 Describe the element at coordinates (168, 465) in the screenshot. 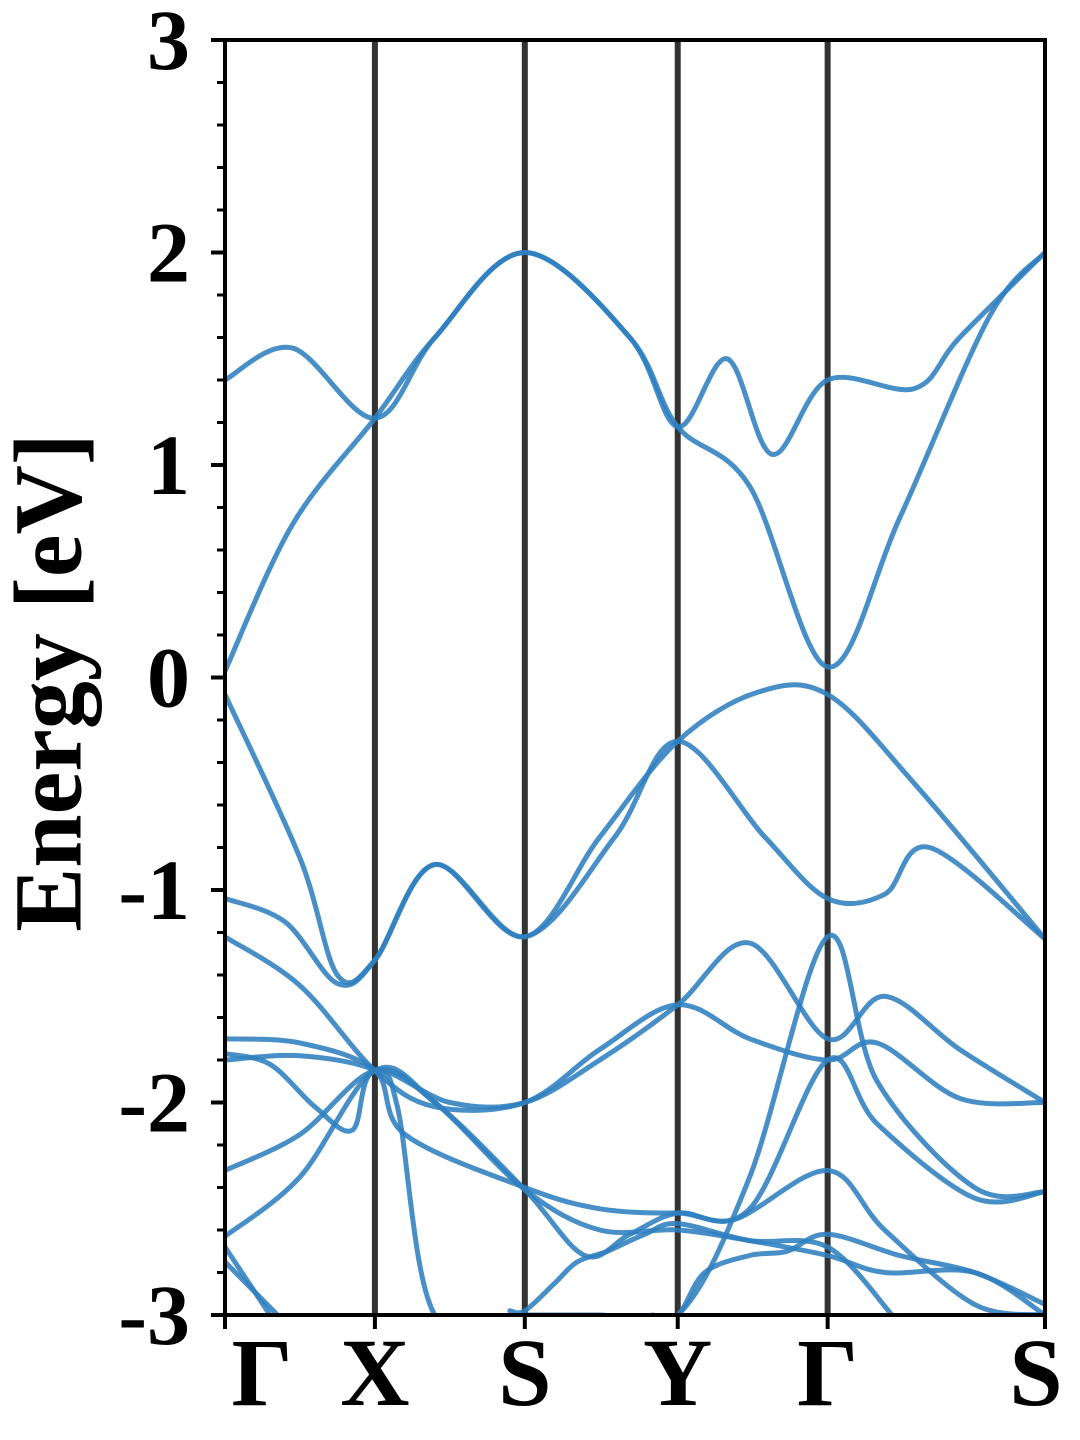

I see `y-tick-label-4: 1` at that location.